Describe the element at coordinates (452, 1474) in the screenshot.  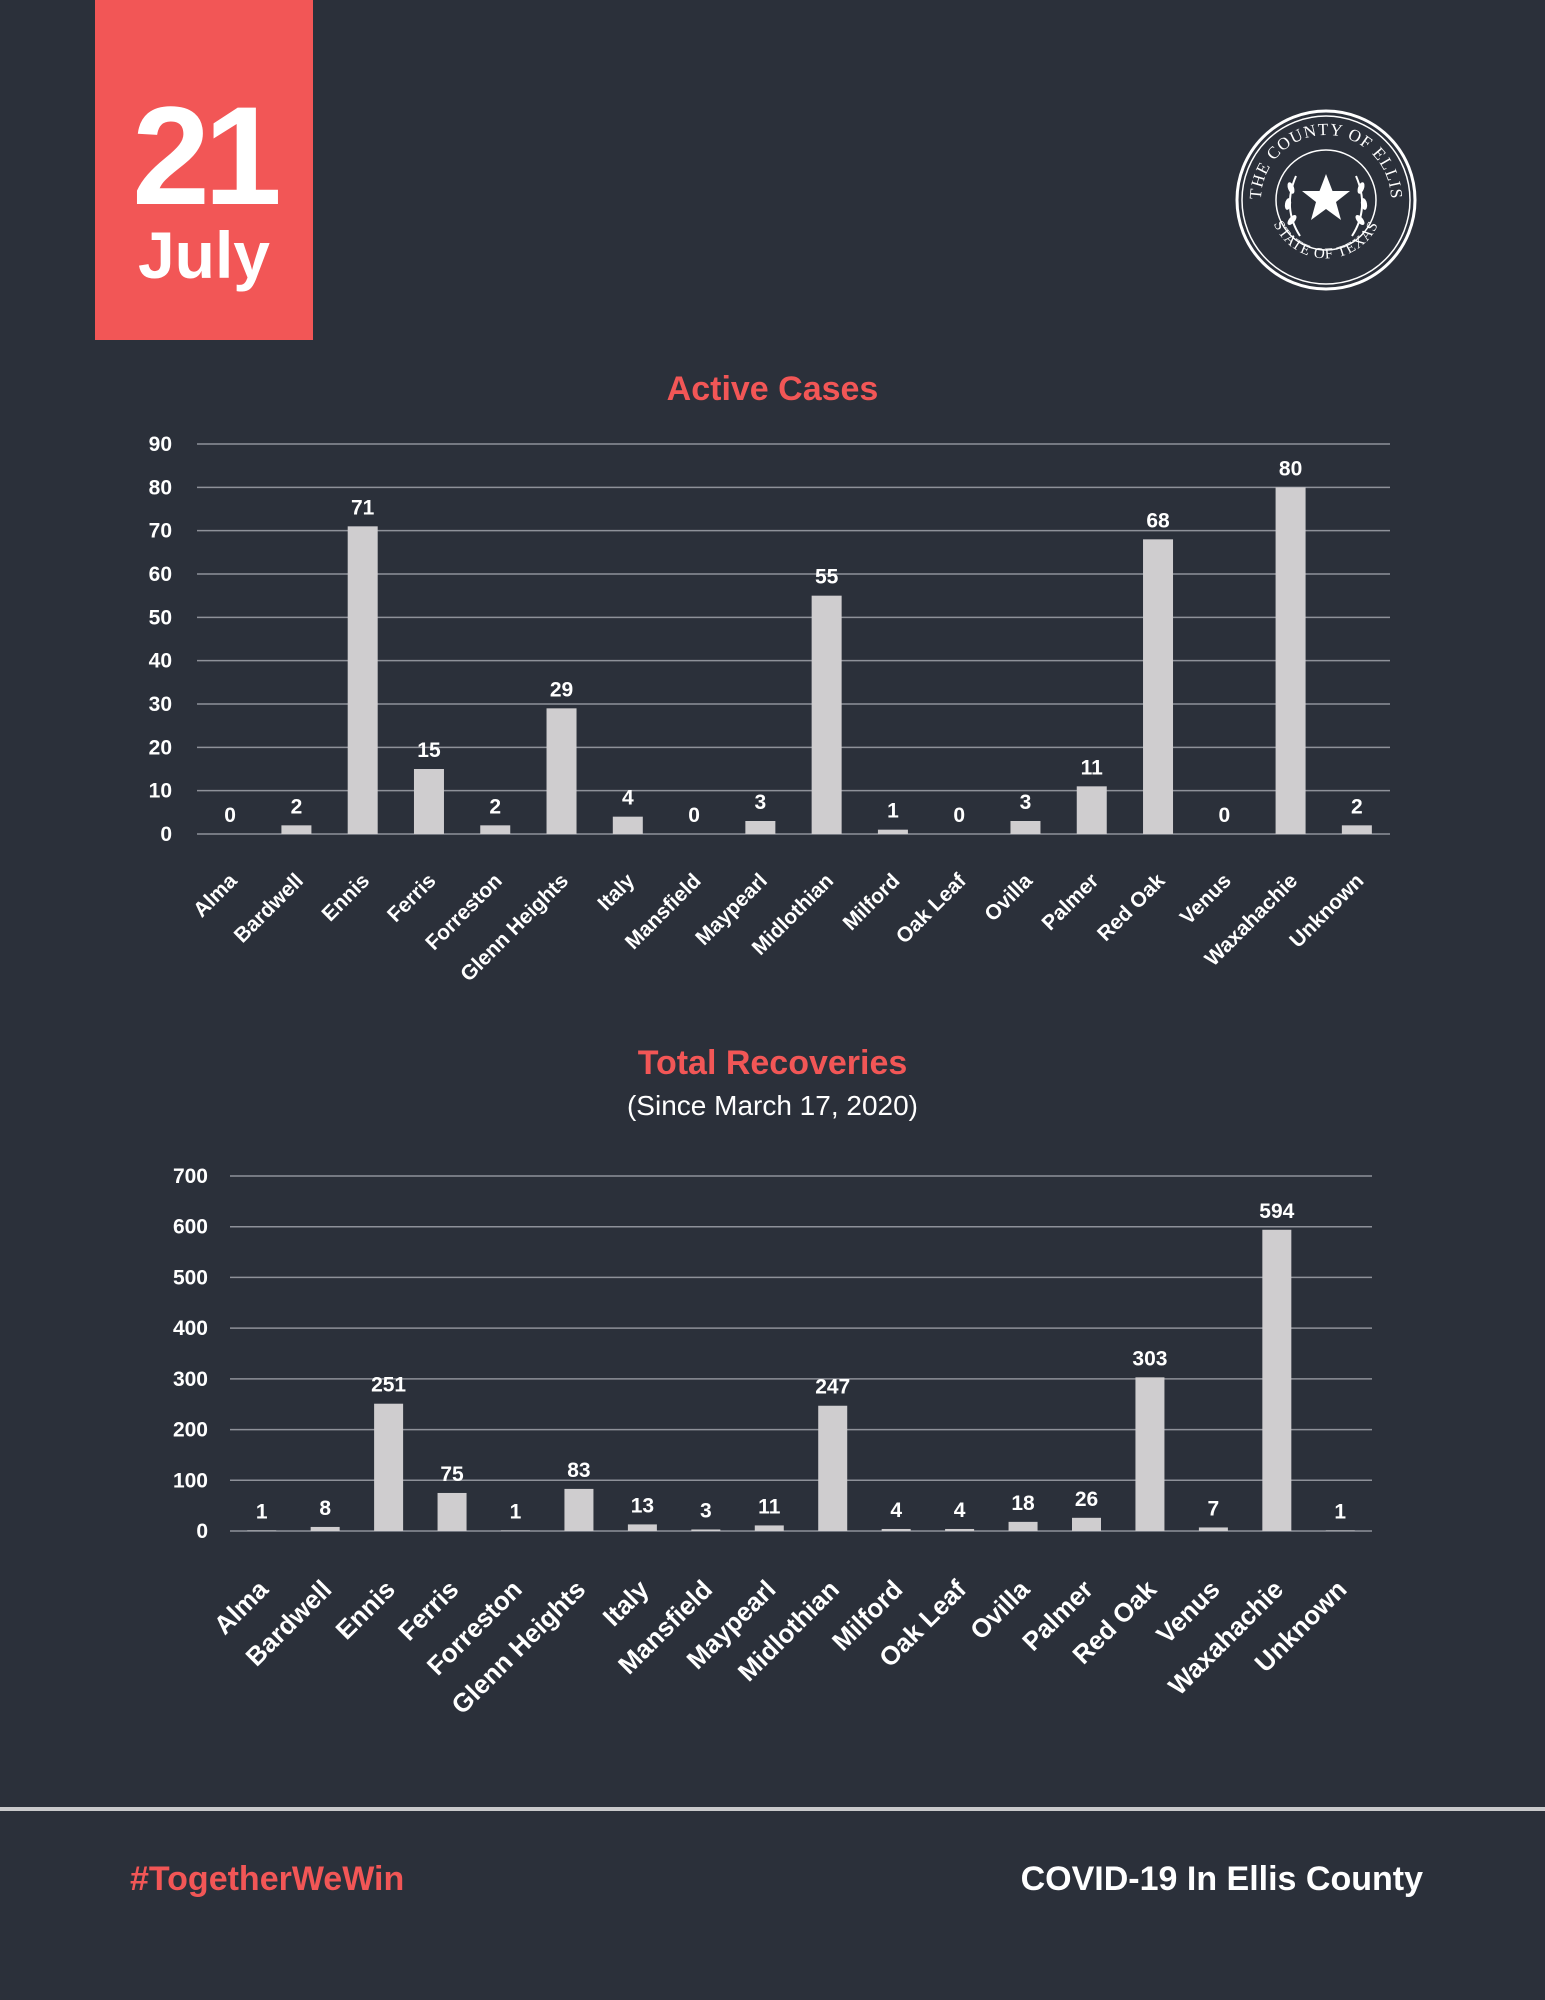
I see `data-label: 75` at that location.